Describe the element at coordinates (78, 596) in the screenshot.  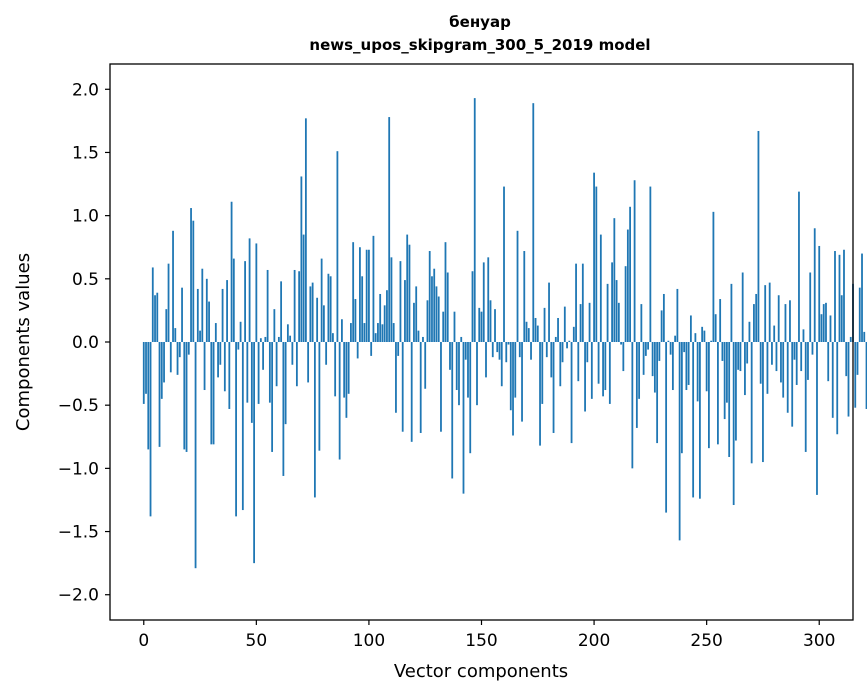
I see `y-tick-label: −2.0` at that location.